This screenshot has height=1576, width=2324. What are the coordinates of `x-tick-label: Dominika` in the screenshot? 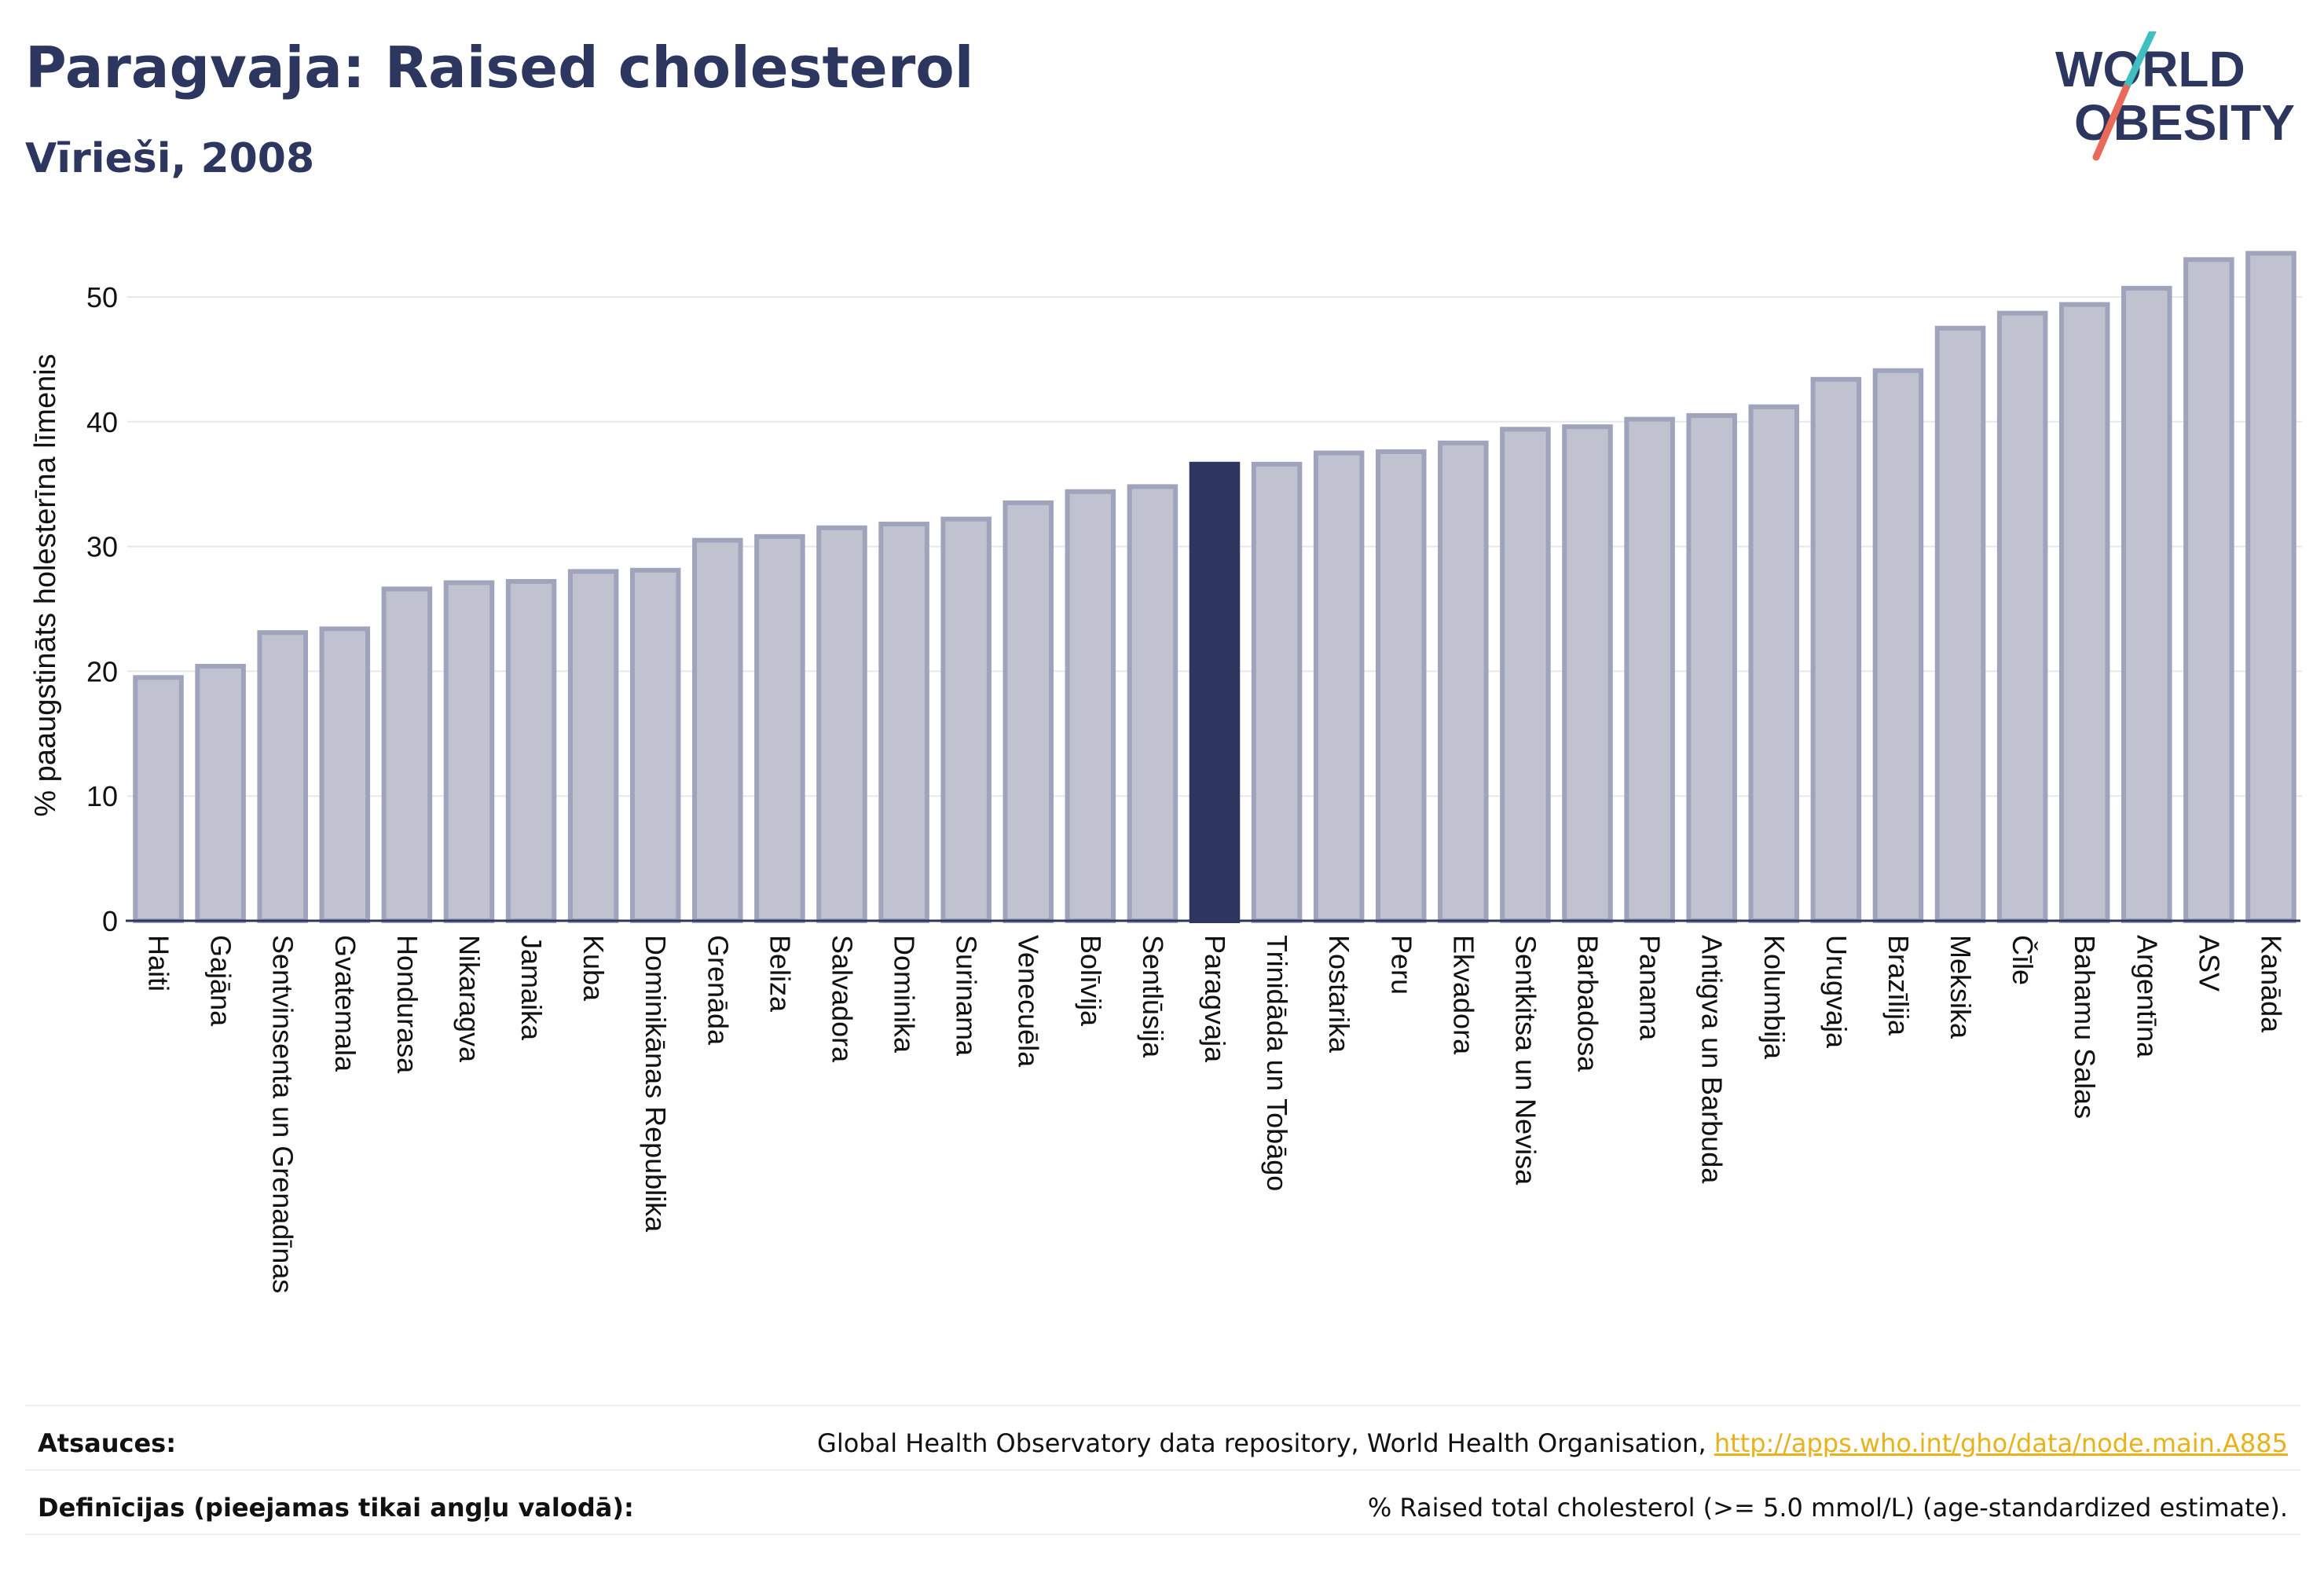 It's located at (905, 994).